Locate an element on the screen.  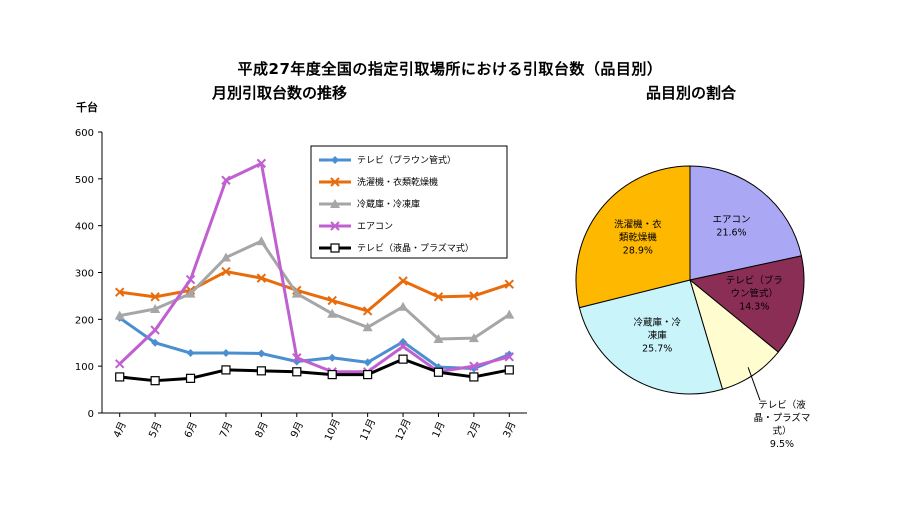
x-tick-label: 12月 is located at coordinates (403, 430).